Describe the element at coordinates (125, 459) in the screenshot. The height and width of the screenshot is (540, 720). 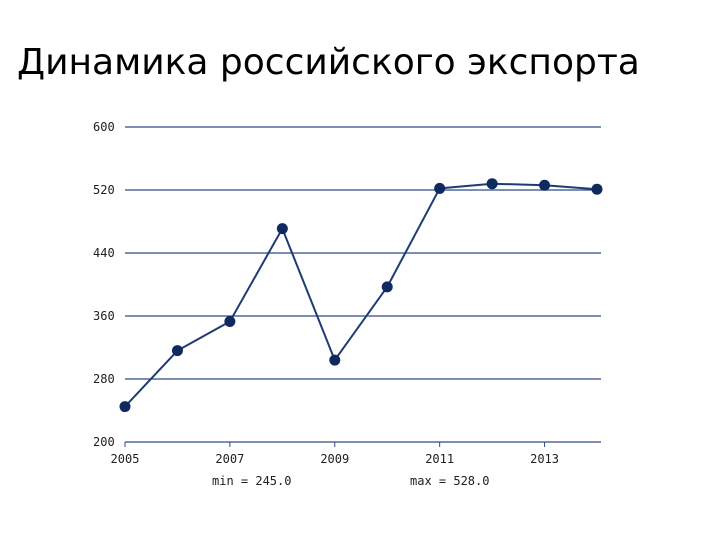
I see `x-tick-label: 2005` at that location.